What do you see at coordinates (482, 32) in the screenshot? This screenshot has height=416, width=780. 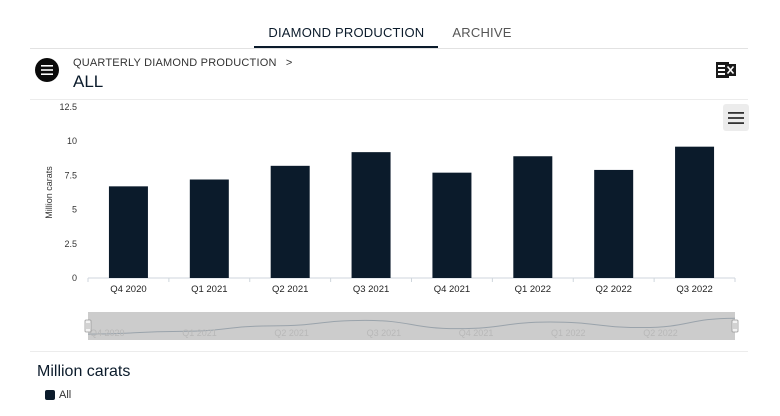 I see `tab-archive: ARCHIVE` at bounding box center [482, 32].